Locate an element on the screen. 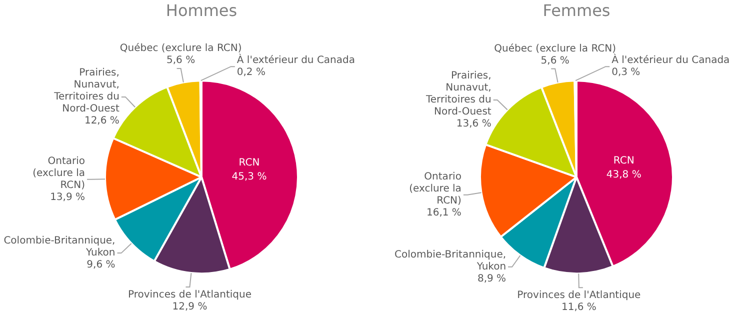 The height and width of the screenshot is (327, 750). data-label: 16,1 % is located at coordinates (444, 213).